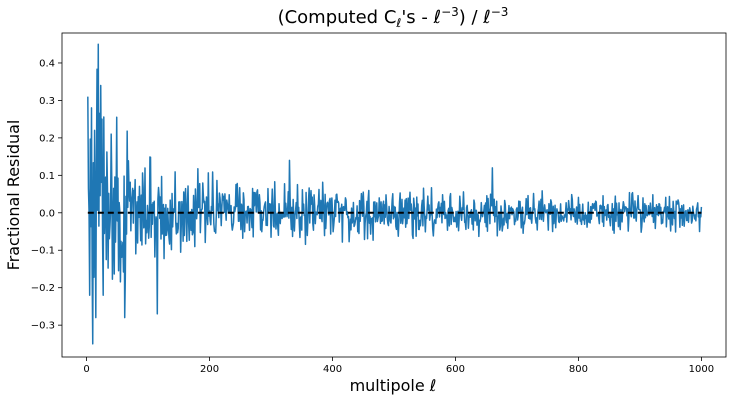 Image resolution: width=734 pixels, height=404 pixels. What do you see at coordinates (47, 176) in the screenshot?
I see `y-tick-label: 0.1` at bounding box center [47, 176].